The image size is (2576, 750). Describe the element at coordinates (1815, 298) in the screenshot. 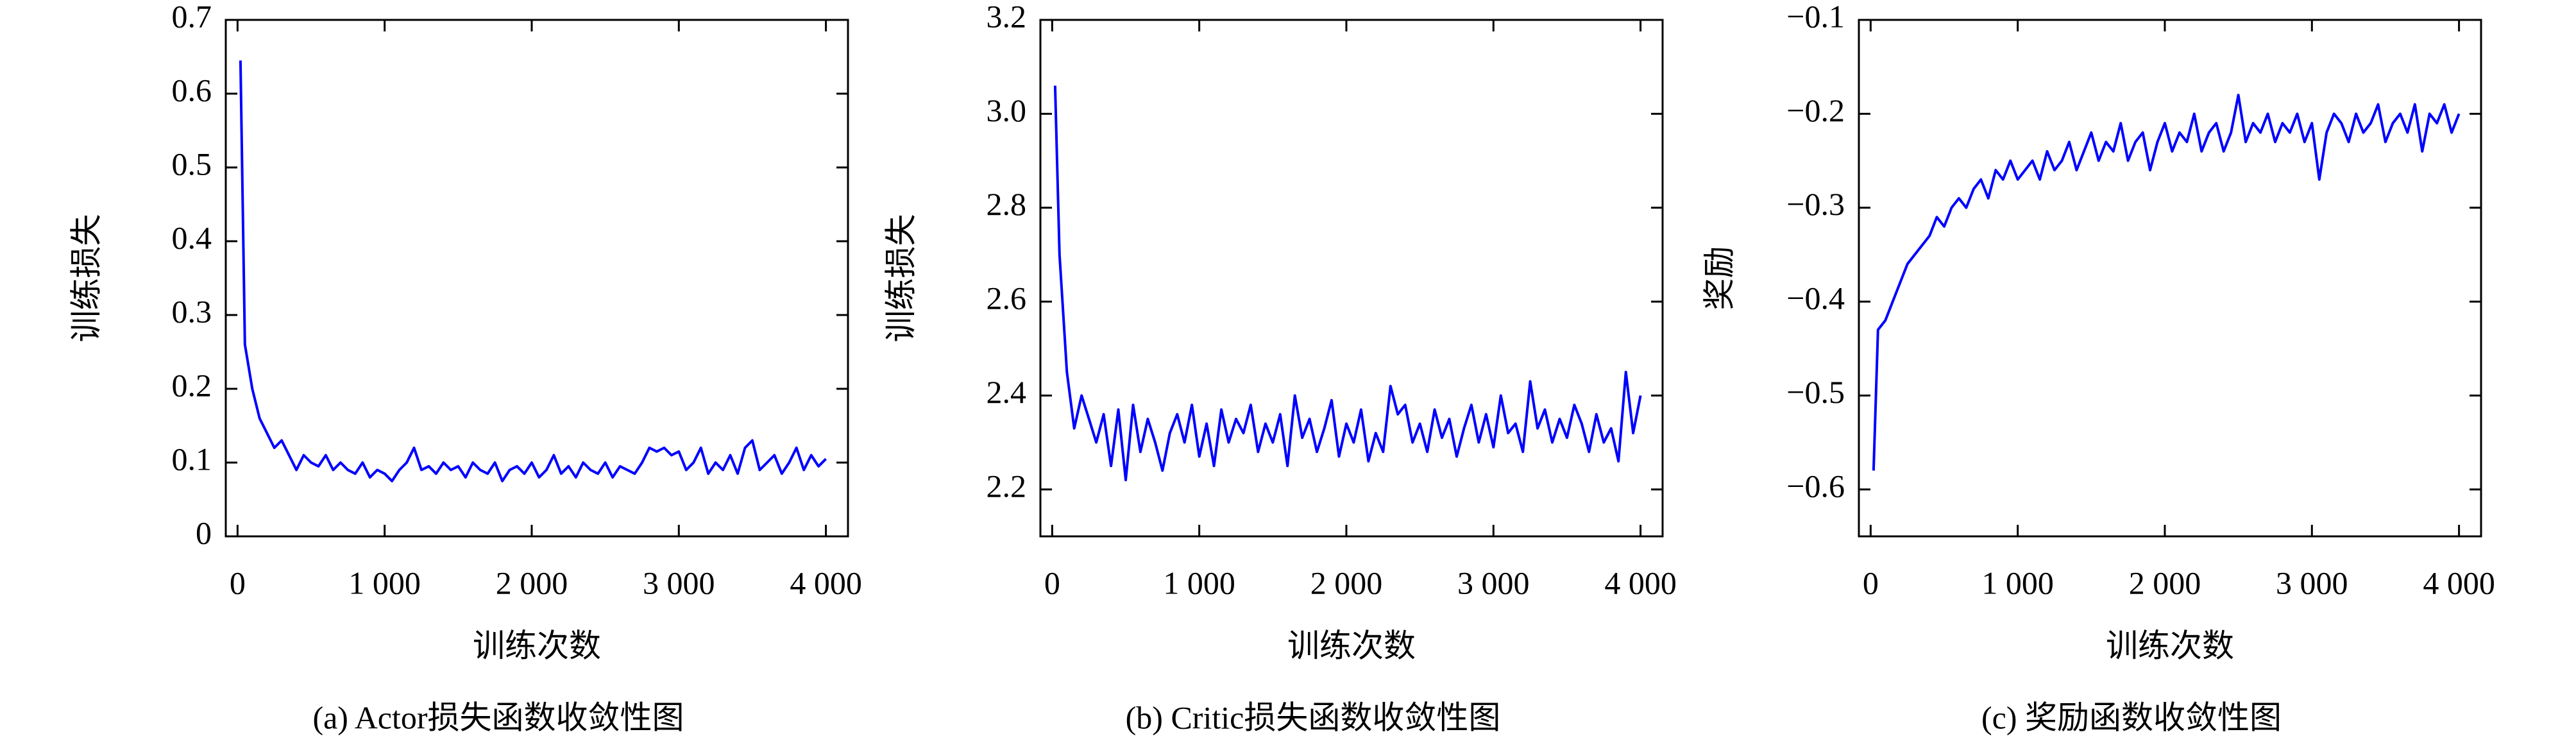

I see `y-tick-label: −0.4` at that location.